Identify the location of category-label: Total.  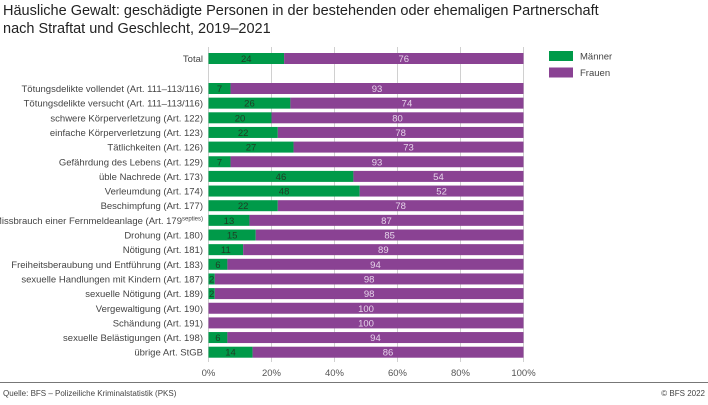
(193, 59).